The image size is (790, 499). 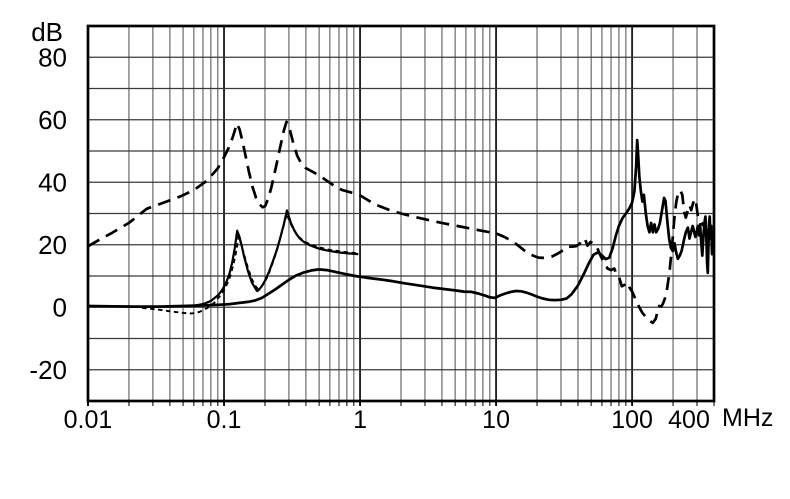 I want to click on y-axis-unit-label: dB, so click(x=47, y=32).